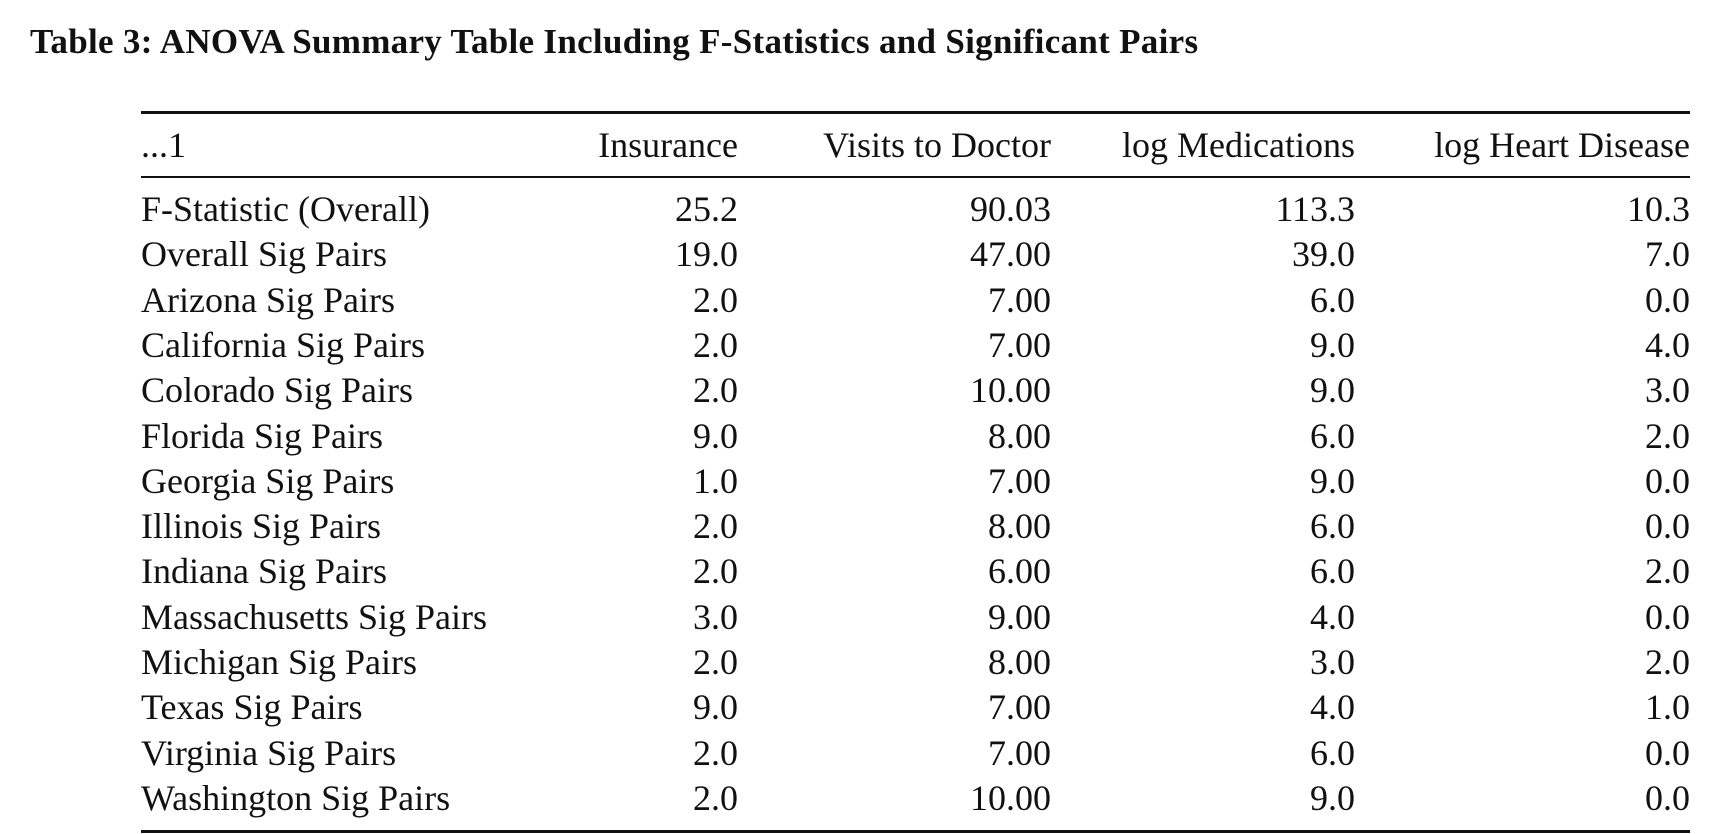 The image size is (1714, 834). What do you see at coordinates (1315, 209) in the screenshot?
I see `table-cell: 113.3` at bounding box center [1315, 209].